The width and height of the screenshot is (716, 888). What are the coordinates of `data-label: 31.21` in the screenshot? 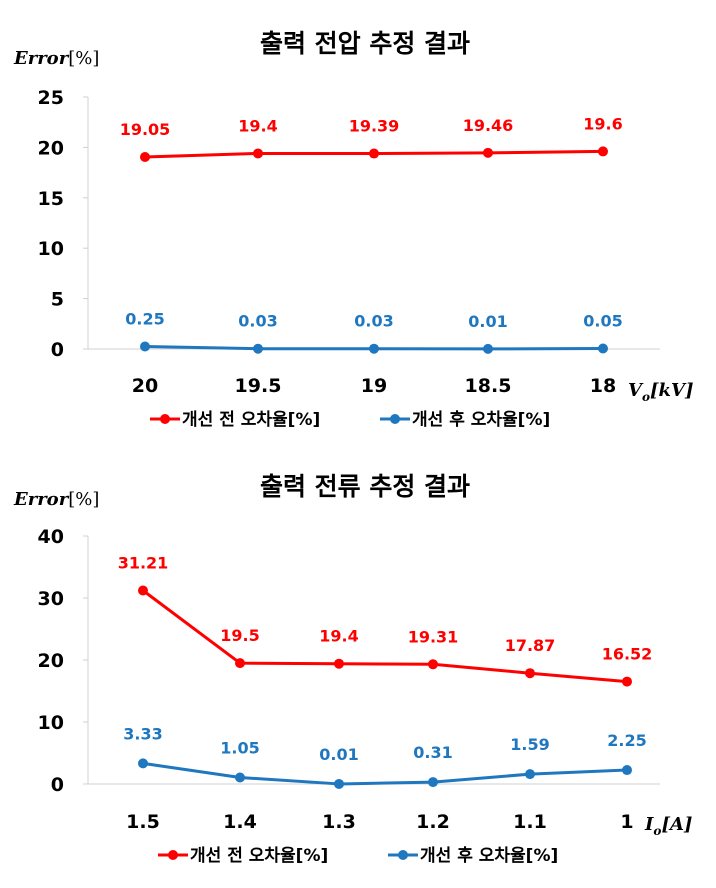 It's located at (143, 562).